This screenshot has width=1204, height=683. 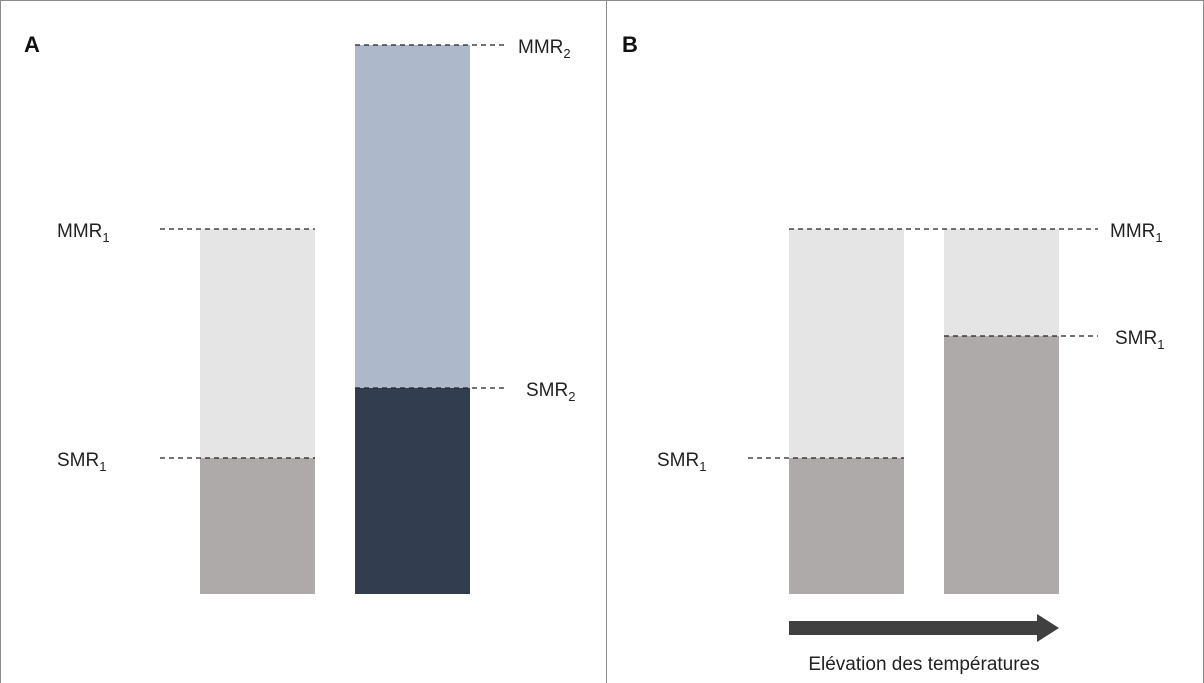 What do you see at coordinates (257, 343) in the screenshot?
I see `a-bar1-mmr-segment` at bounding box center [257, 343].